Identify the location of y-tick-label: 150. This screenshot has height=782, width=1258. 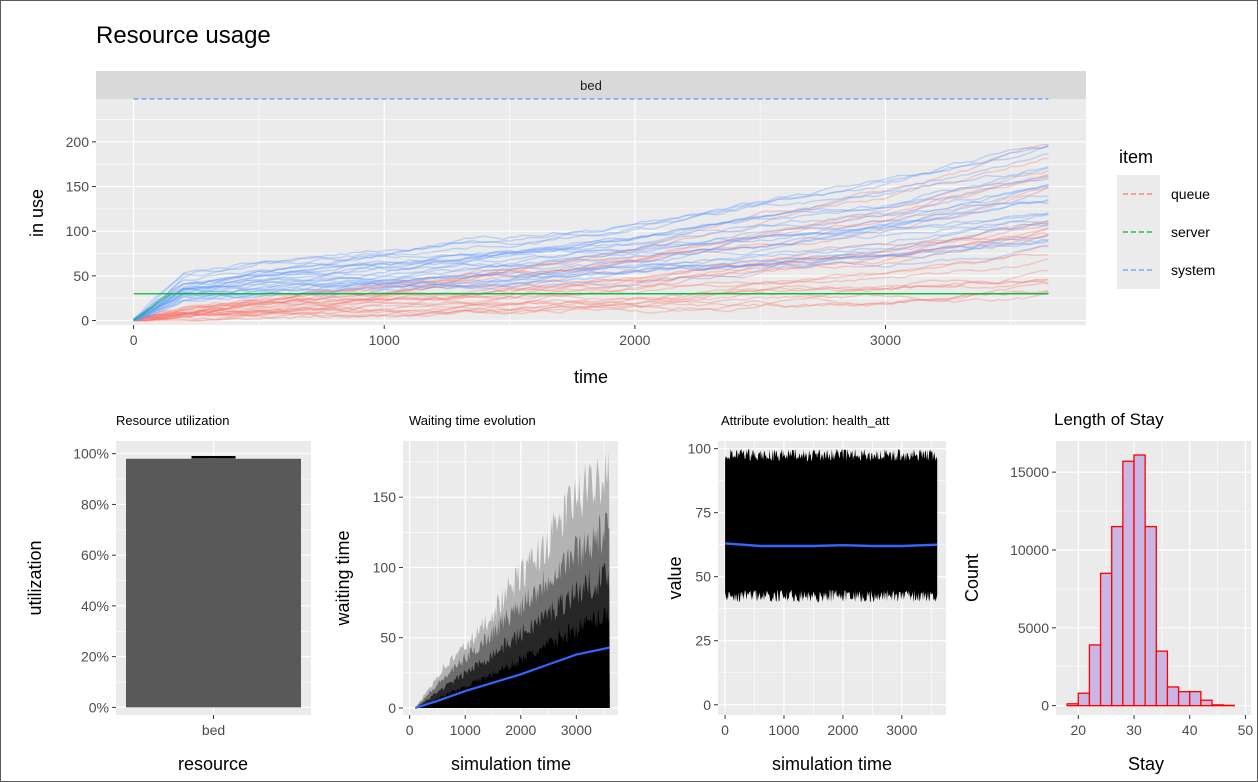
(385, 497).